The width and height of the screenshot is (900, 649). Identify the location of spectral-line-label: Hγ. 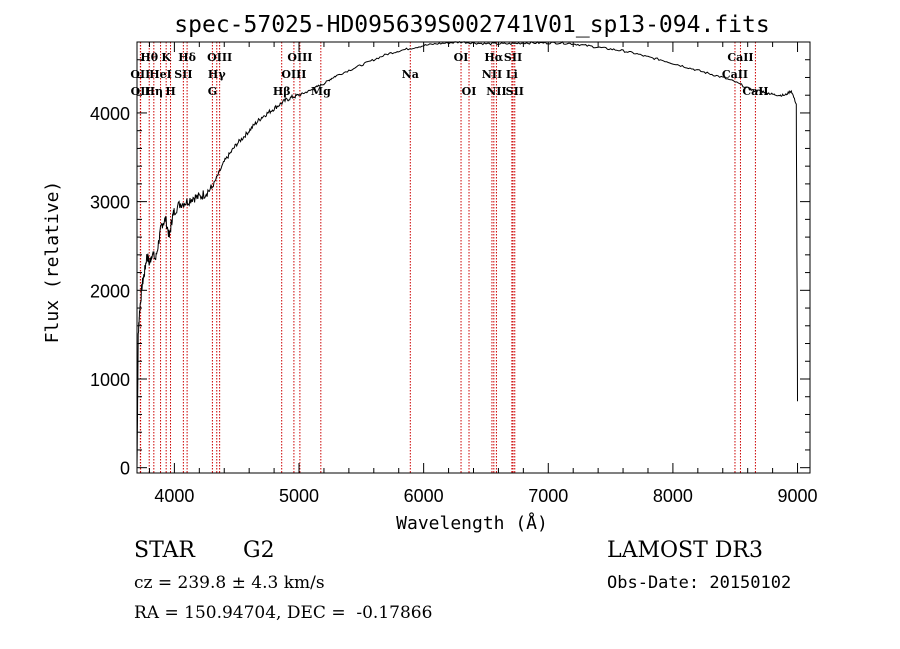
(217, 74).